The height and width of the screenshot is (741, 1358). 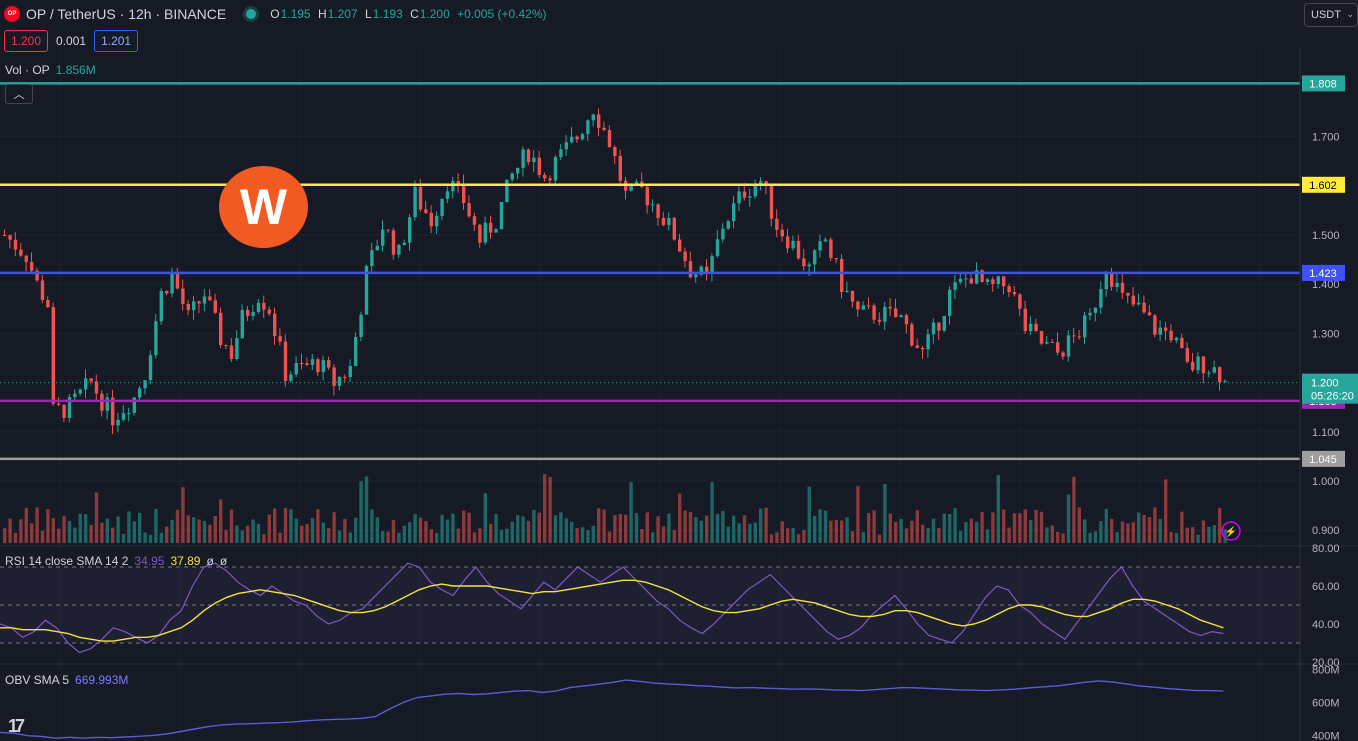 I want to click on chevron-up-icon: ︿, so click(x=19, y=94).